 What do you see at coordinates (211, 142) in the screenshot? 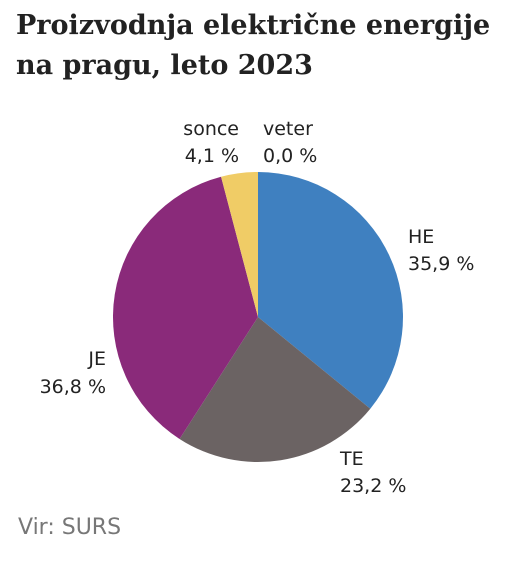
I see `slice-label-sonce: sonce 4,1 %` at bounding box center [211, 142].